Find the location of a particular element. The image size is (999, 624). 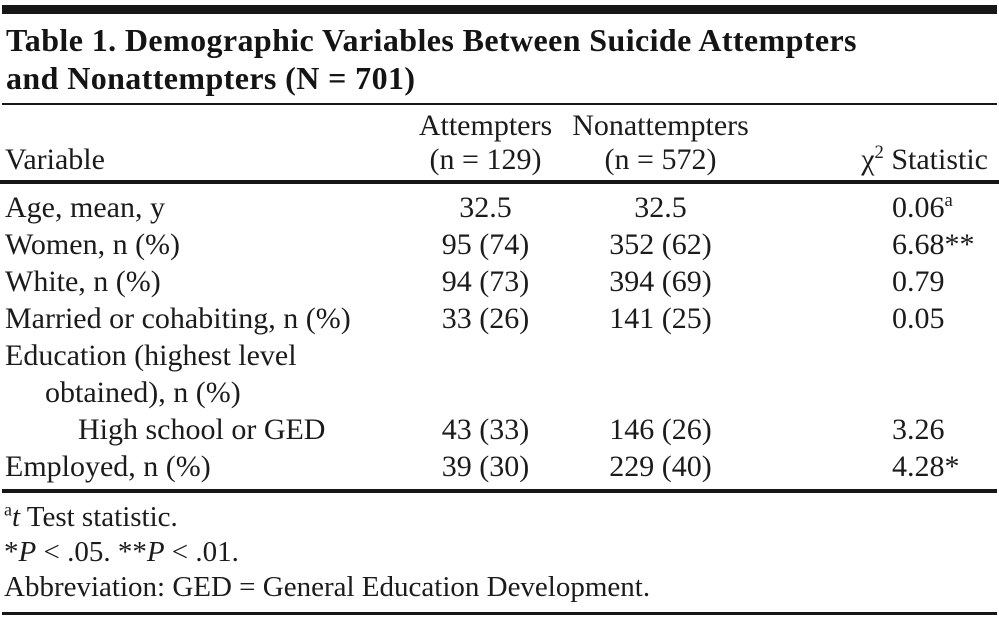

variable-cell: Education (highest level is located at coordinates (151, 355).